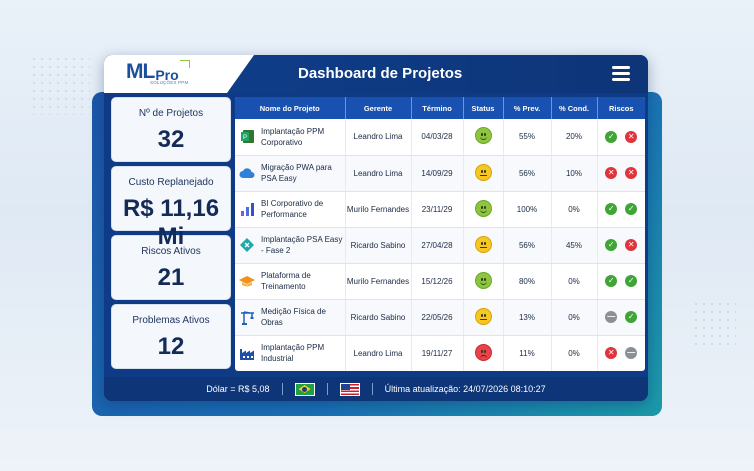 The width and height of the screenshot is (754, 471). What do you see at coordinates (293, 136) in the screenshot?
I see `project-name: Implantação PPM Corporativo` at bounding box center [293, 136].